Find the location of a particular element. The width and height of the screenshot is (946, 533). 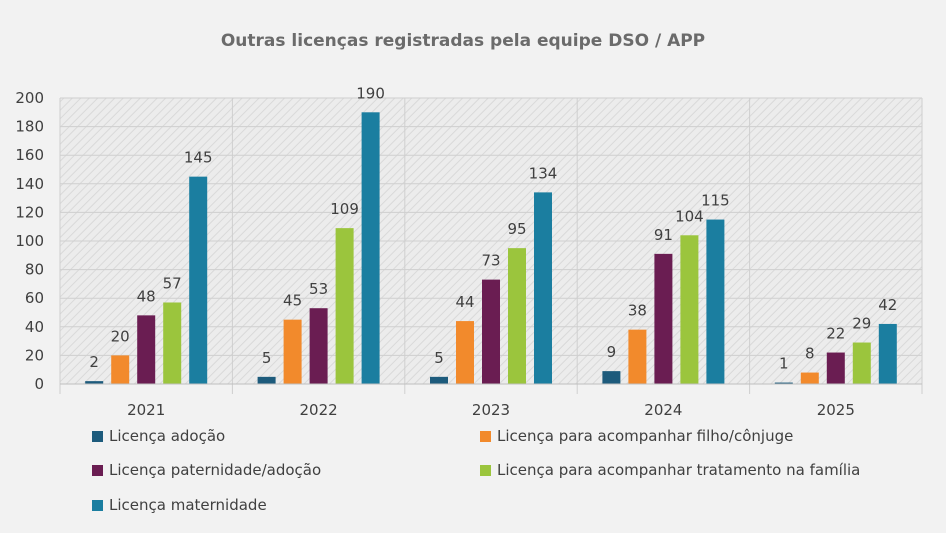

y-tick-label: 140 is located at coordinates (29, 184).